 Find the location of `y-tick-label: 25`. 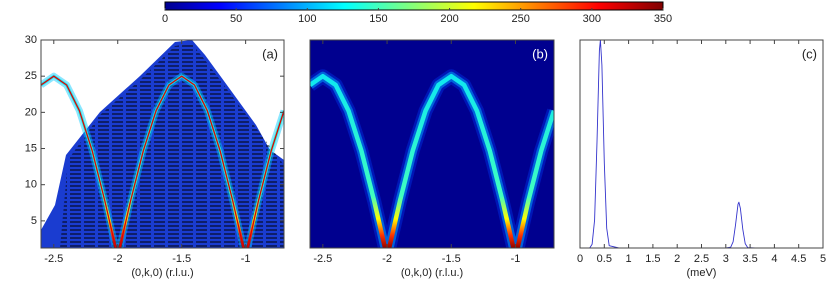

y-tick-label: 25 is located at coordinates (31, 76).